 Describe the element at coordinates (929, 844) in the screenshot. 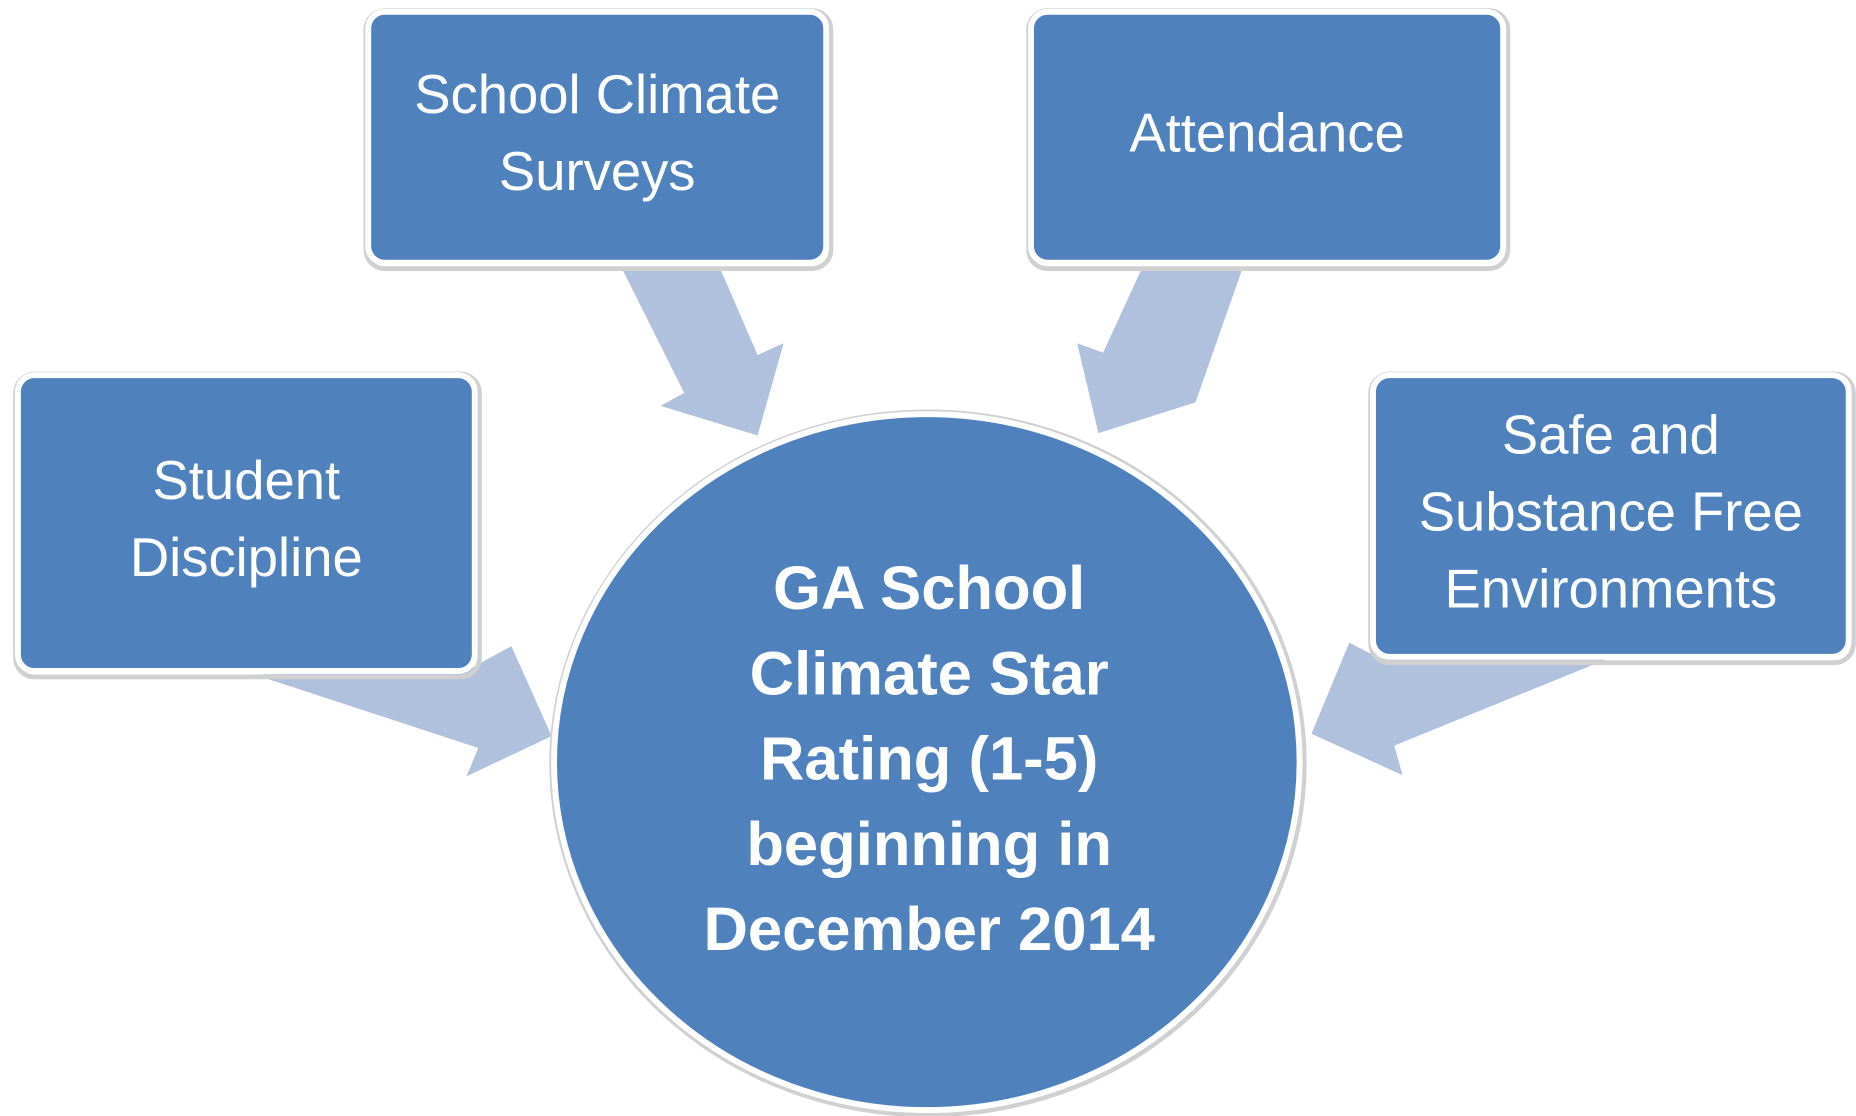

I see `center-label-line: beginning in` at that location.